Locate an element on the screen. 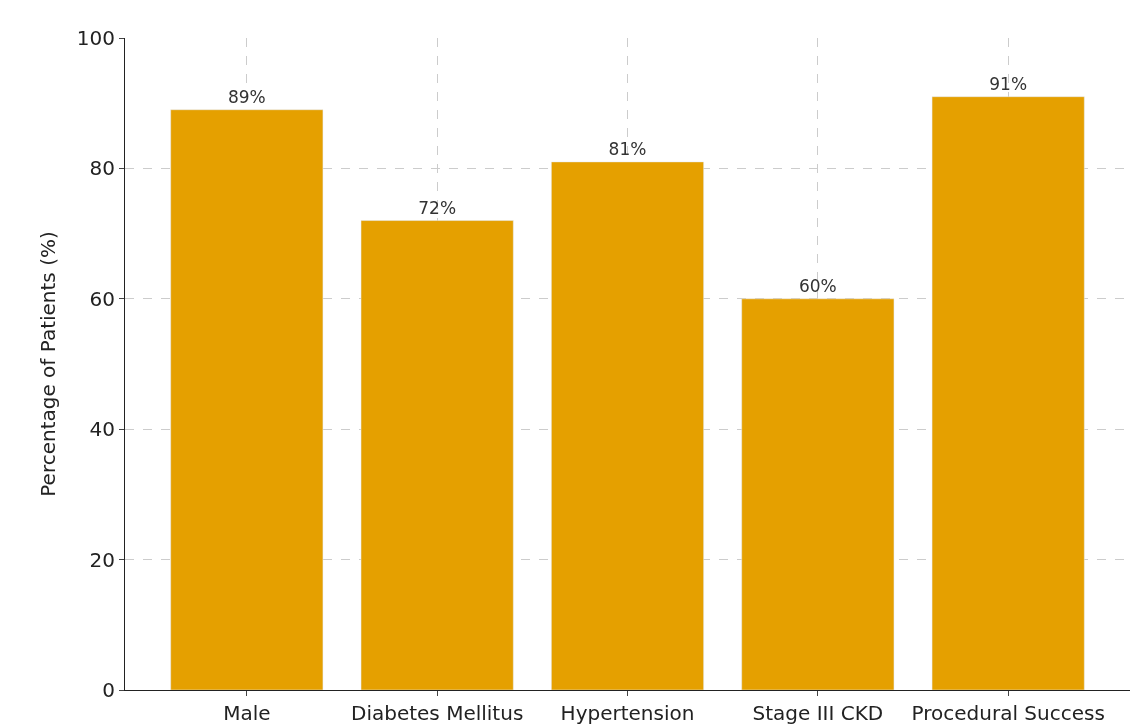  data-label: 72% is located at coordinates (437, 207).